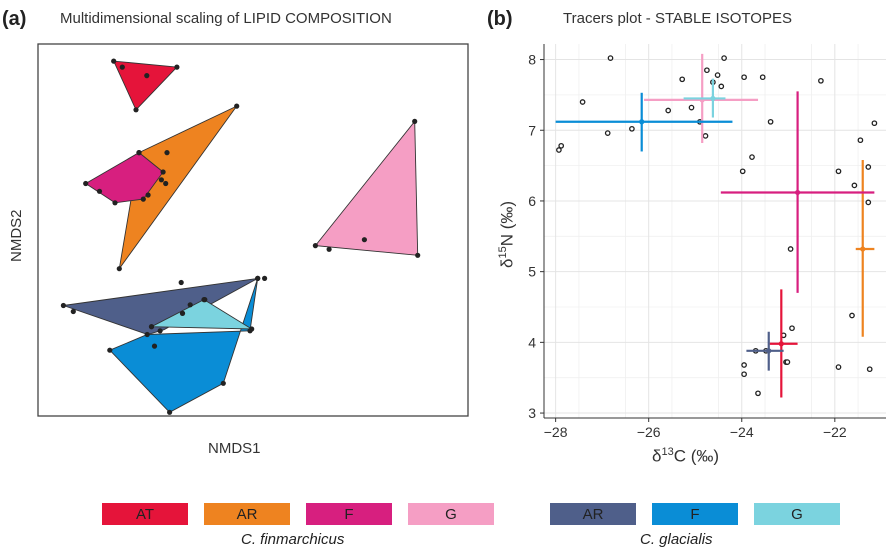 This screenshot has width=889, height=553. I want to click on isotope-mean-c-glacialis-f, so click(642, 122).